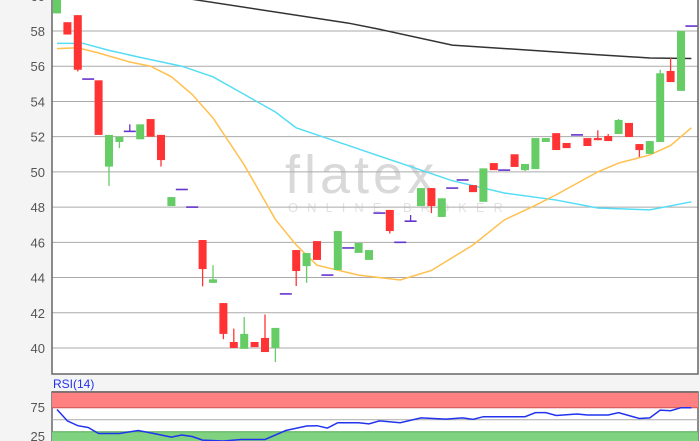  Describe the element at coordinates (38, 172) in the screenshot. I see `y-tick-label: 50` at that location.